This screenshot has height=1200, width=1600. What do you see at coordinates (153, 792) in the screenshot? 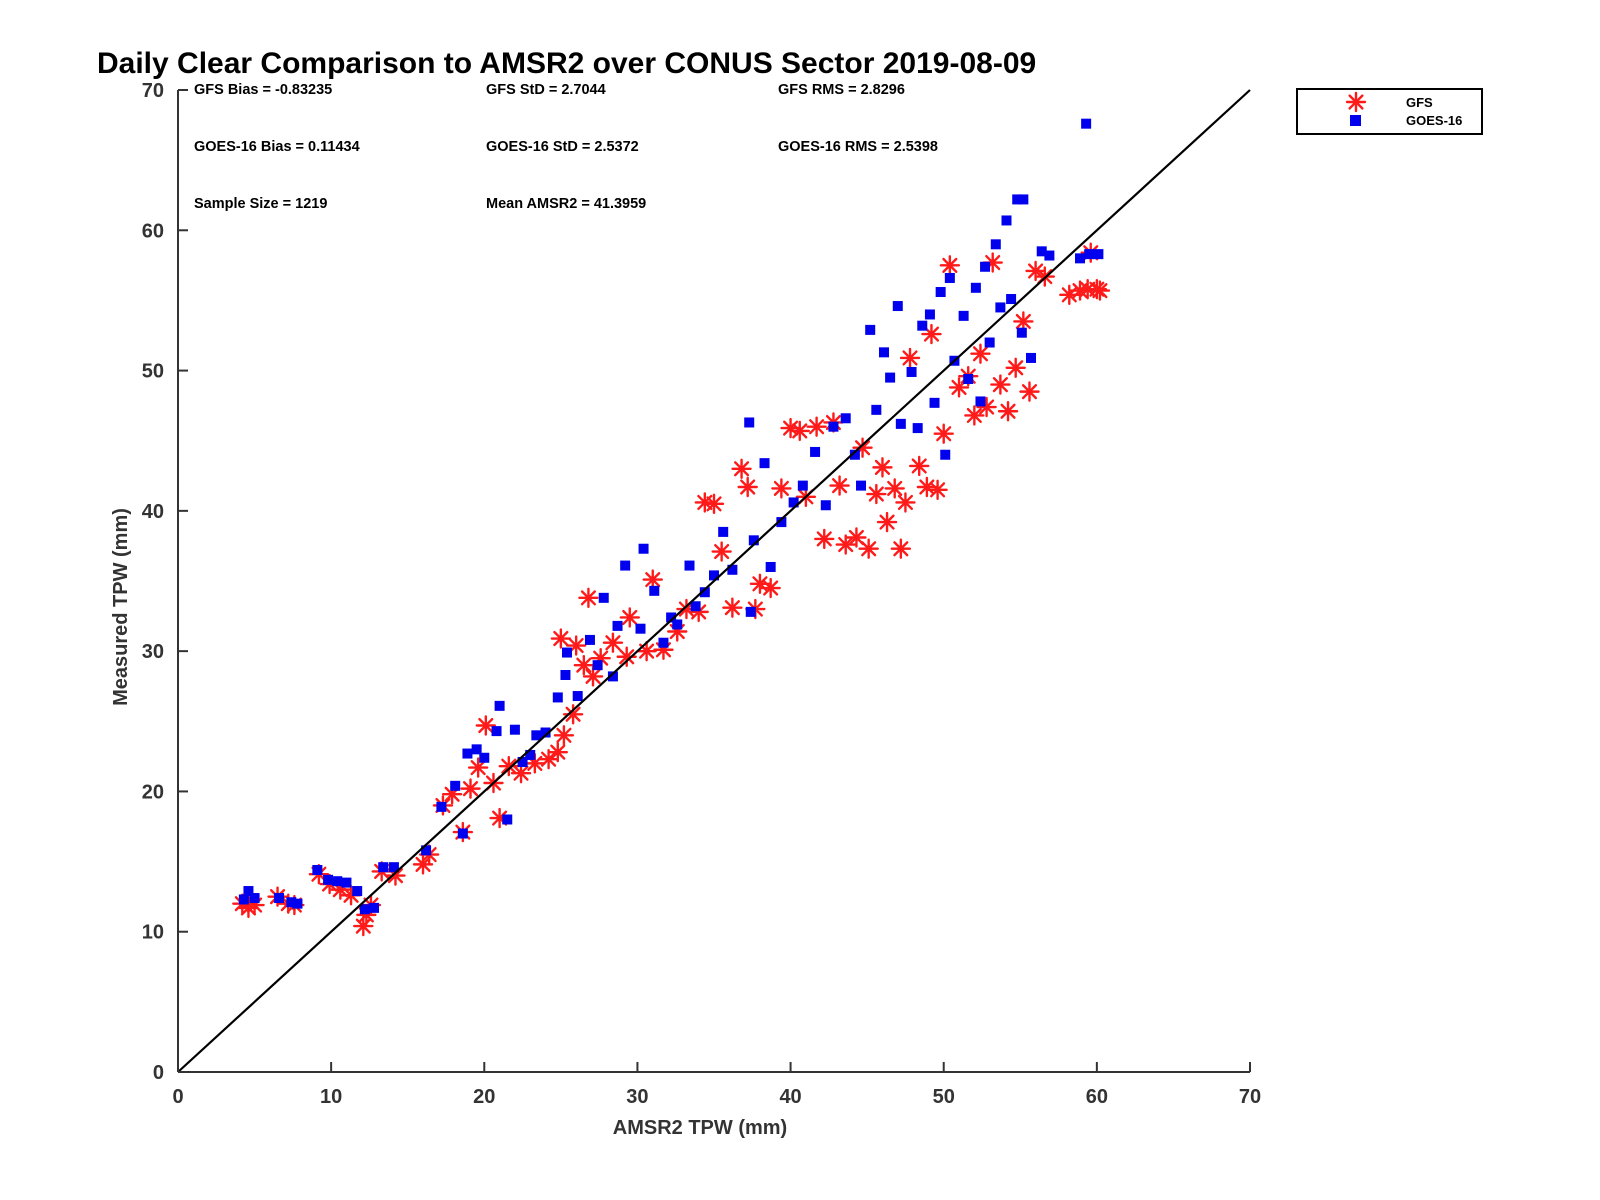
I see `y-tick-label: 20` at bounding box center [153, 792].